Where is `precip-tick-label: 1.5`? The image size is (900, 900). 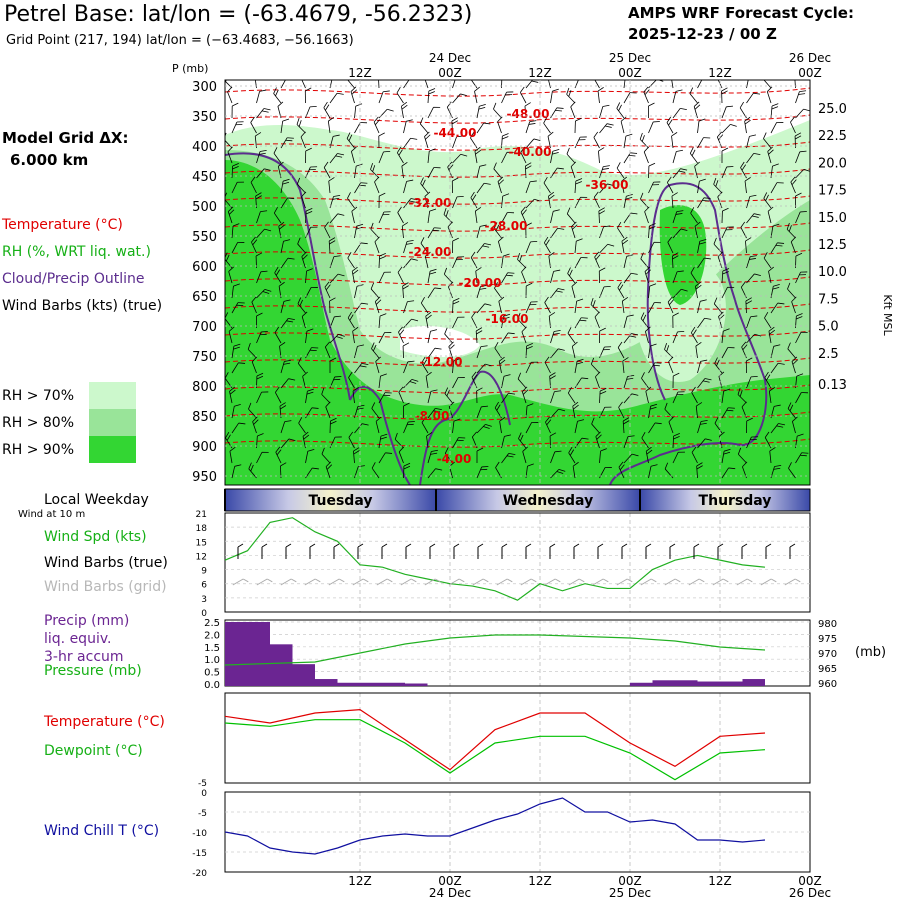 precip-tick-label: 1.5 is located at coordinates (212, 648).